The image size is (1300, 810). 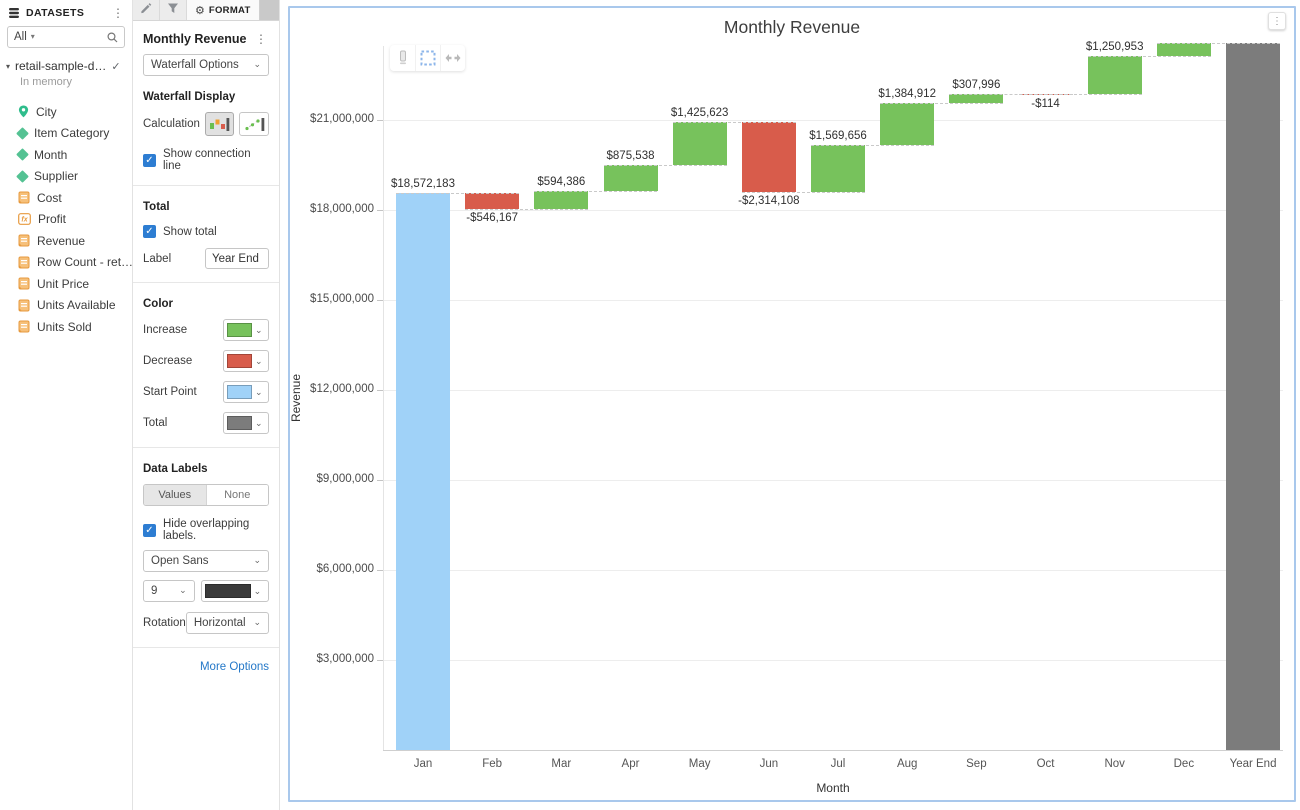 I want to click on show-total-checkbox: ✓ Show total, so click(x=206, y=231).